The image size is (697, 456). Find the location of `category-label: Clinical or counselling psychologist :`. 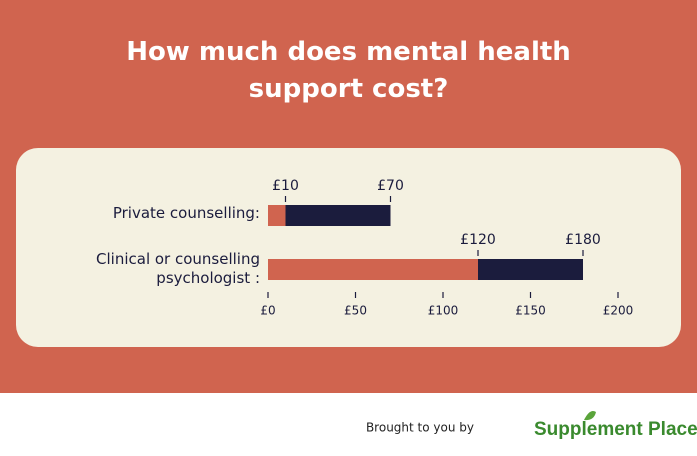

category-label: Clinical or counselling psychologist : is located at coordinates (178, 268).